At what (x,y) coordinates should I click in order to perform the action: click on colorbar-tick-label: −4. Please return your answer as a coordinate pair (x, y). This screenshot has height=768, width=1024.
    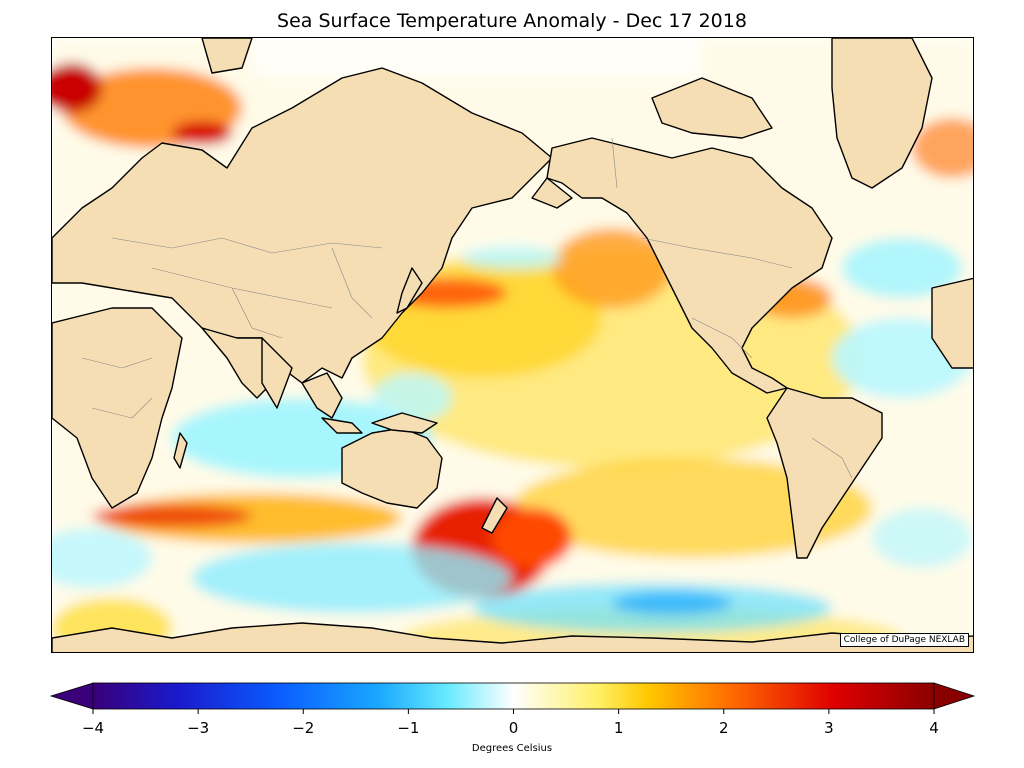
    Looking at the image, I should click on (93, 728).